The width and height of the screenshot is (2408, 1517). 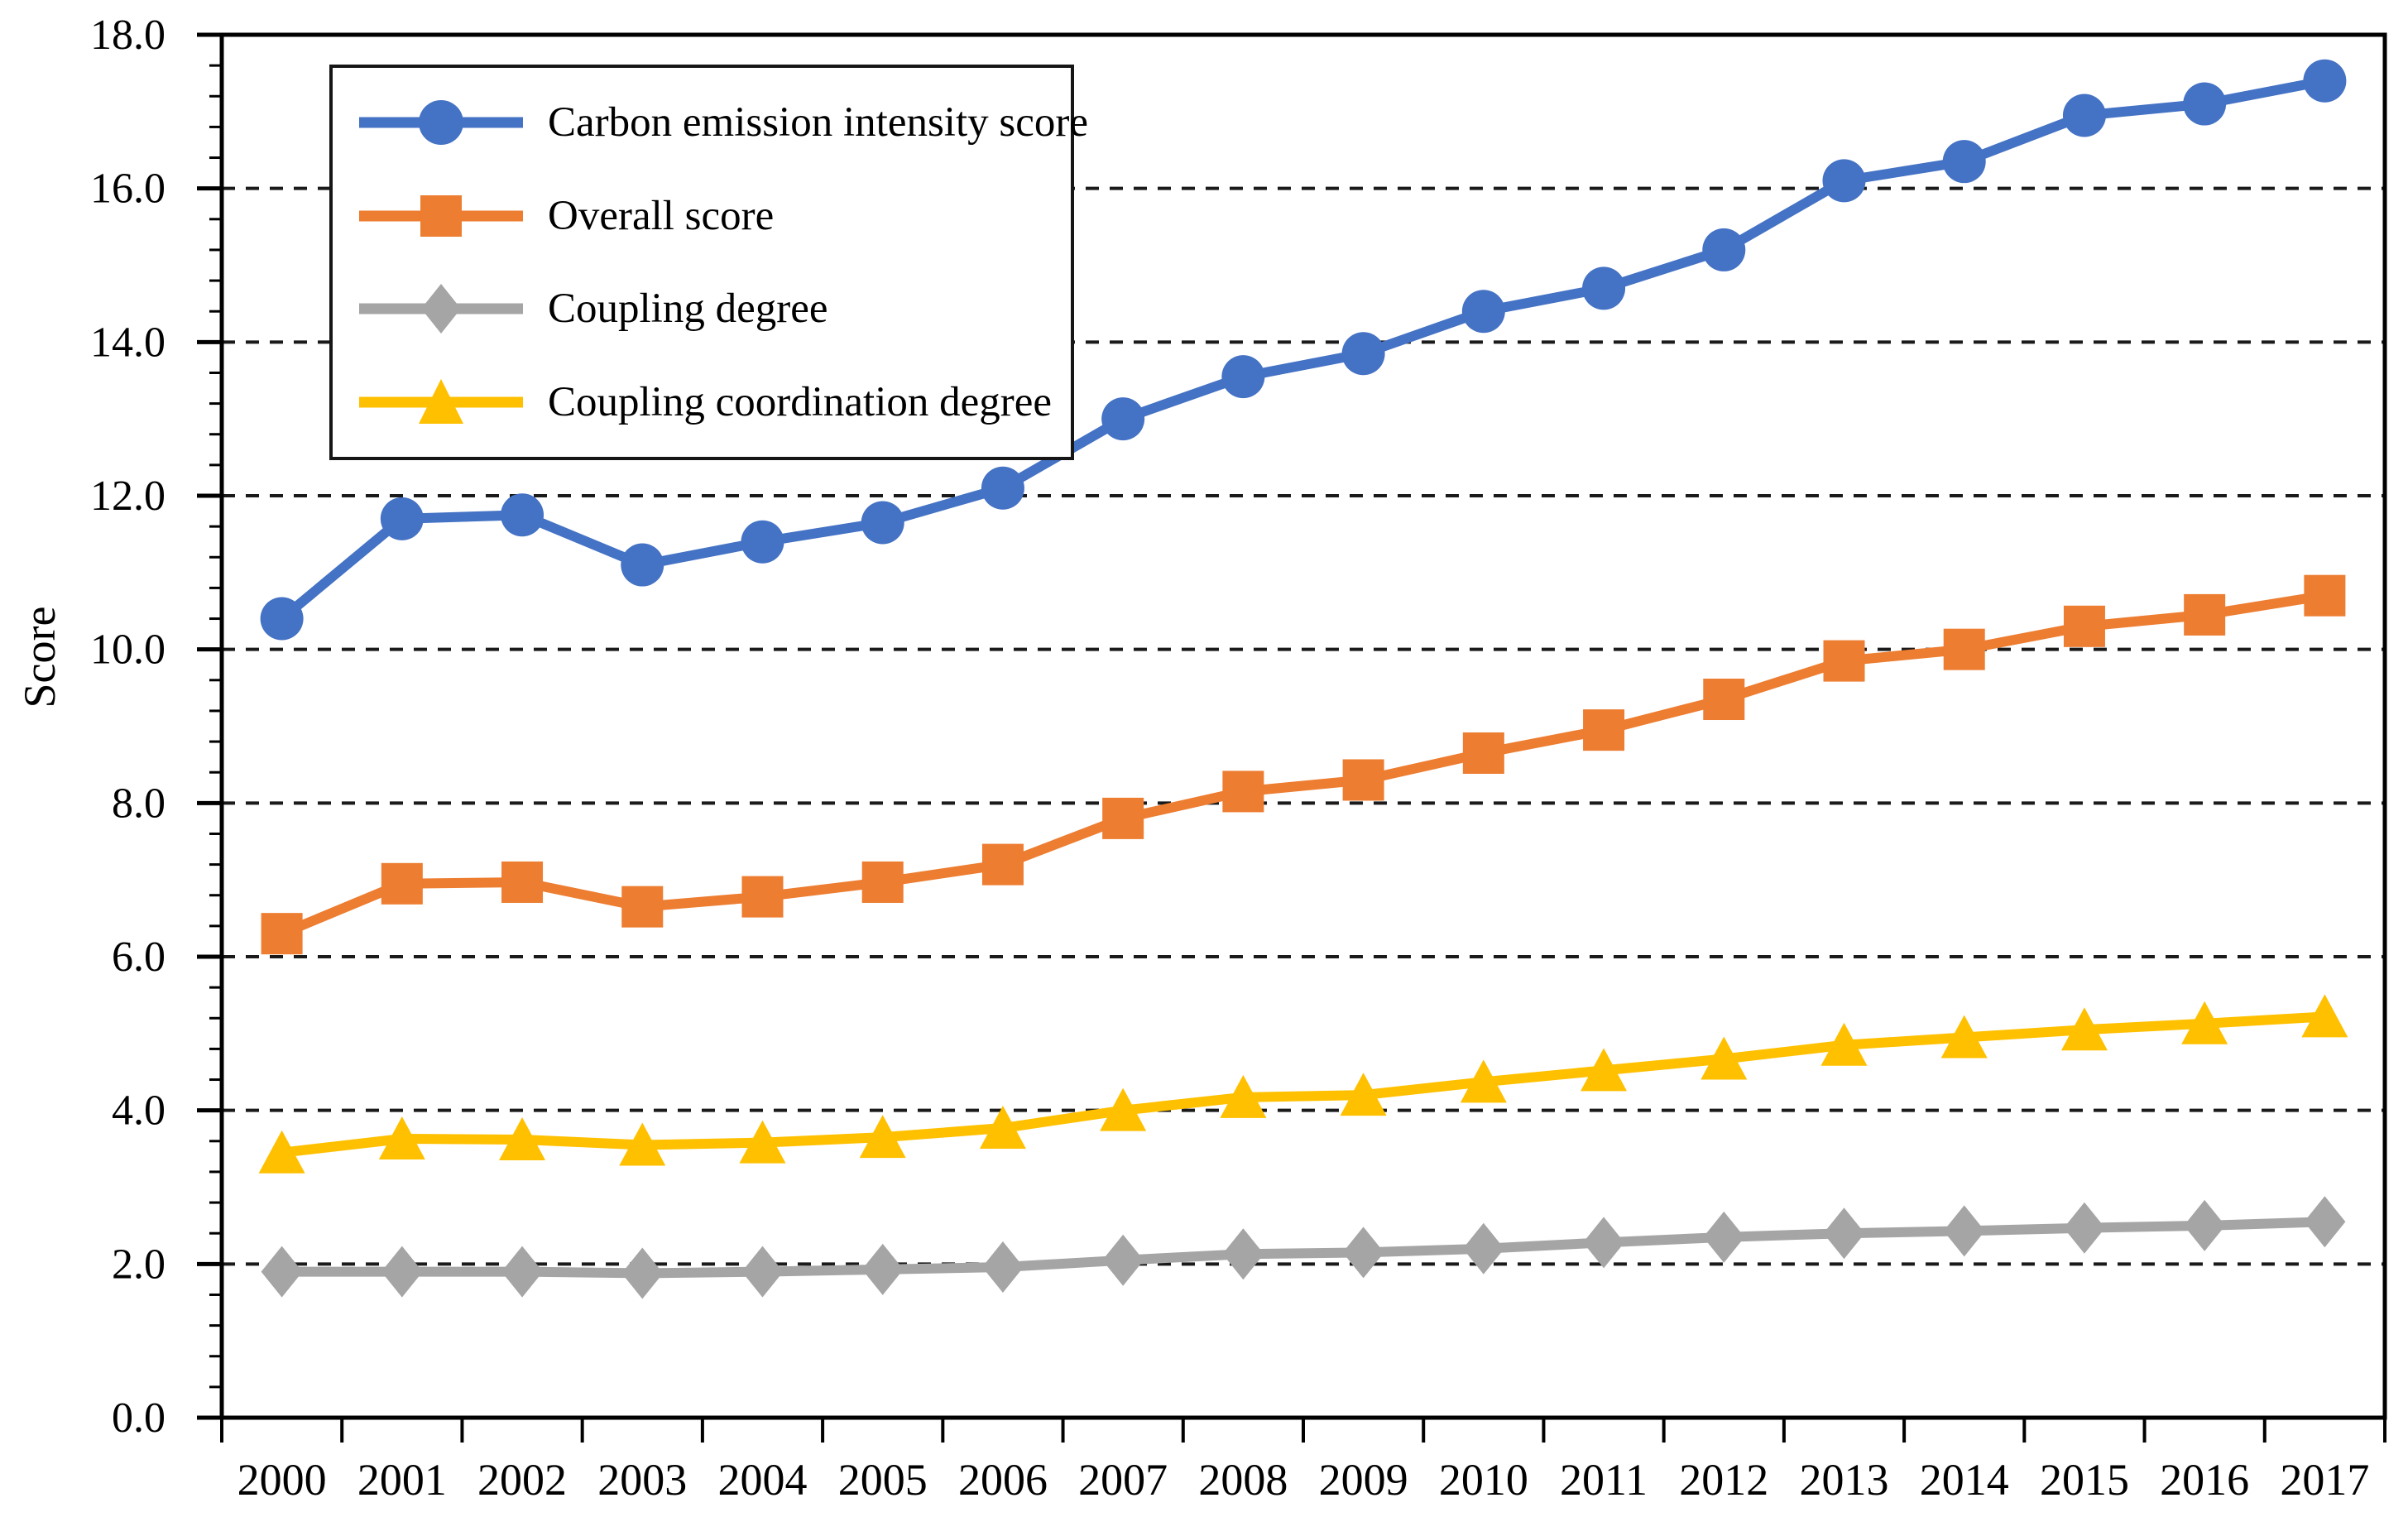 I want to click on diamond-marker-icon, so click(x=441, y=309).